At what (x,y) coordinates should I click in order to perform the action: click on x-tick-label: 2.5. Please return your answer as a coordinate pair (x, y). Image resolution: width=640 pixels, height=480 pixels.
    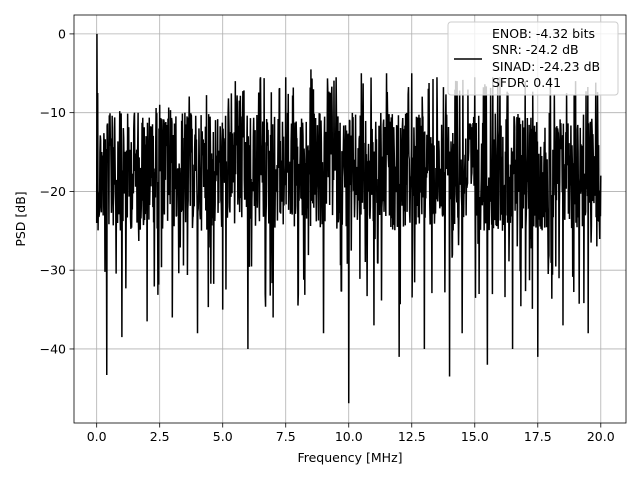
    Looking at the image, I should click on (160, 436).